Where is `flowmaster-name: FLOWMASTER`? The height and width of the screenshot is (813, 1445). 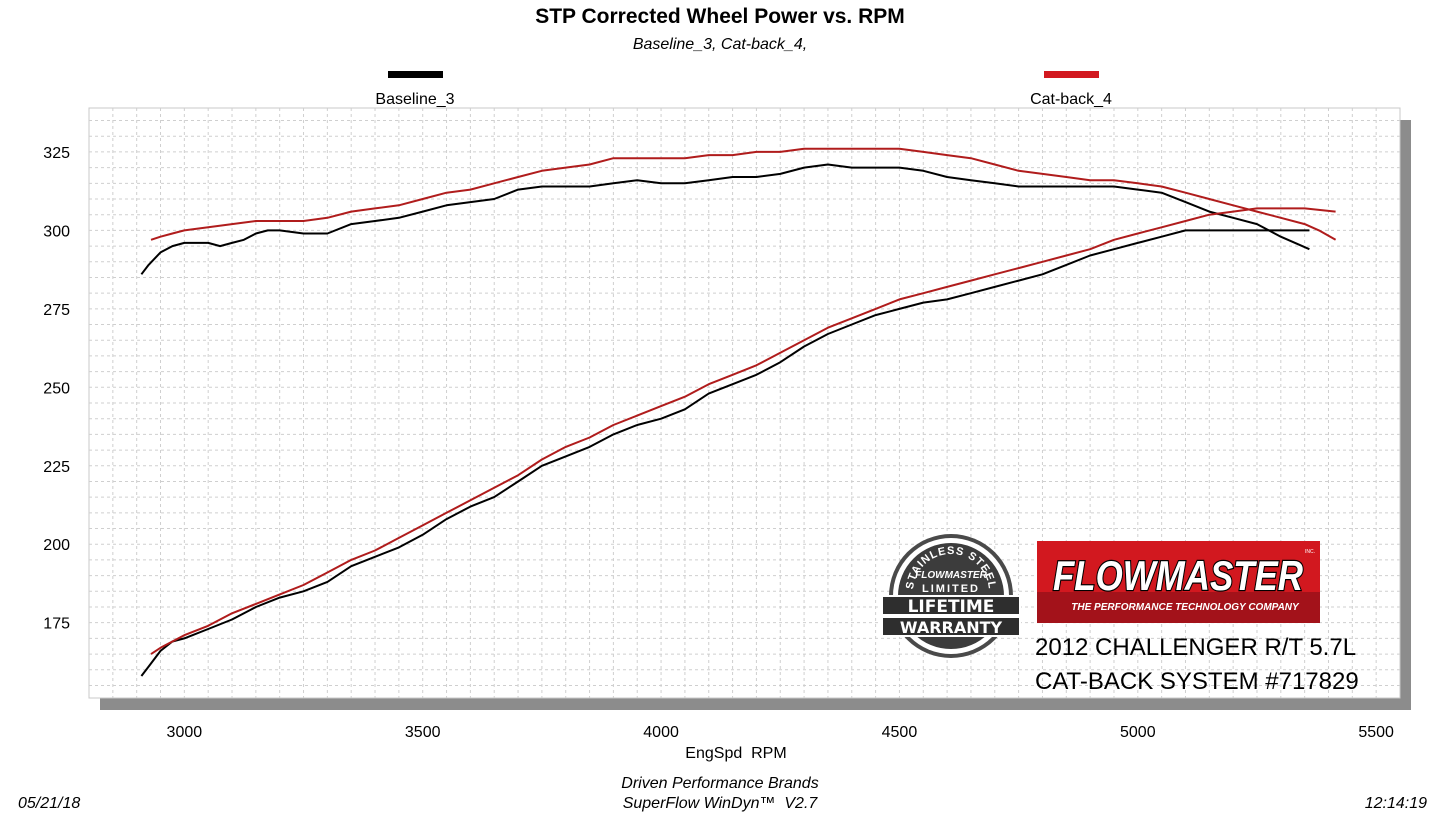 flowmaster-name: FLOWMASTER is located at coordinates (1178, 575).